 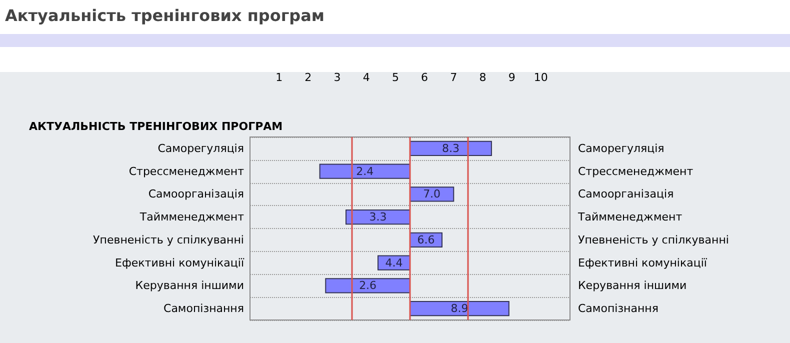 What do you see at coordinates (541, 77) in the screenshot?
I see `x-tick-label: 10` at bounding box center [541, 77].